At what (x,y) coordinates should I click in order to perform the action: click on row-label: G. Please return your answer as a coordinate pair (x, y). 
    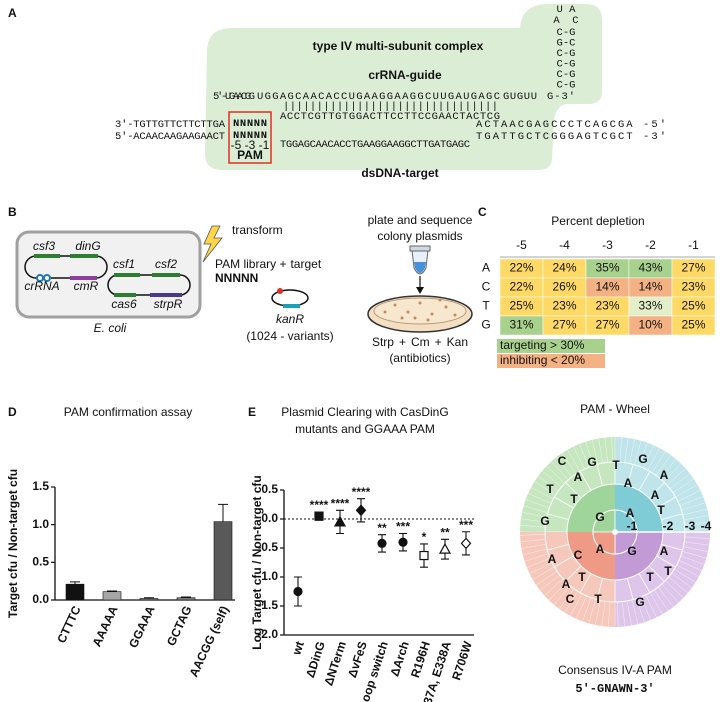
    Looking at the image, I should click on (485, 325).